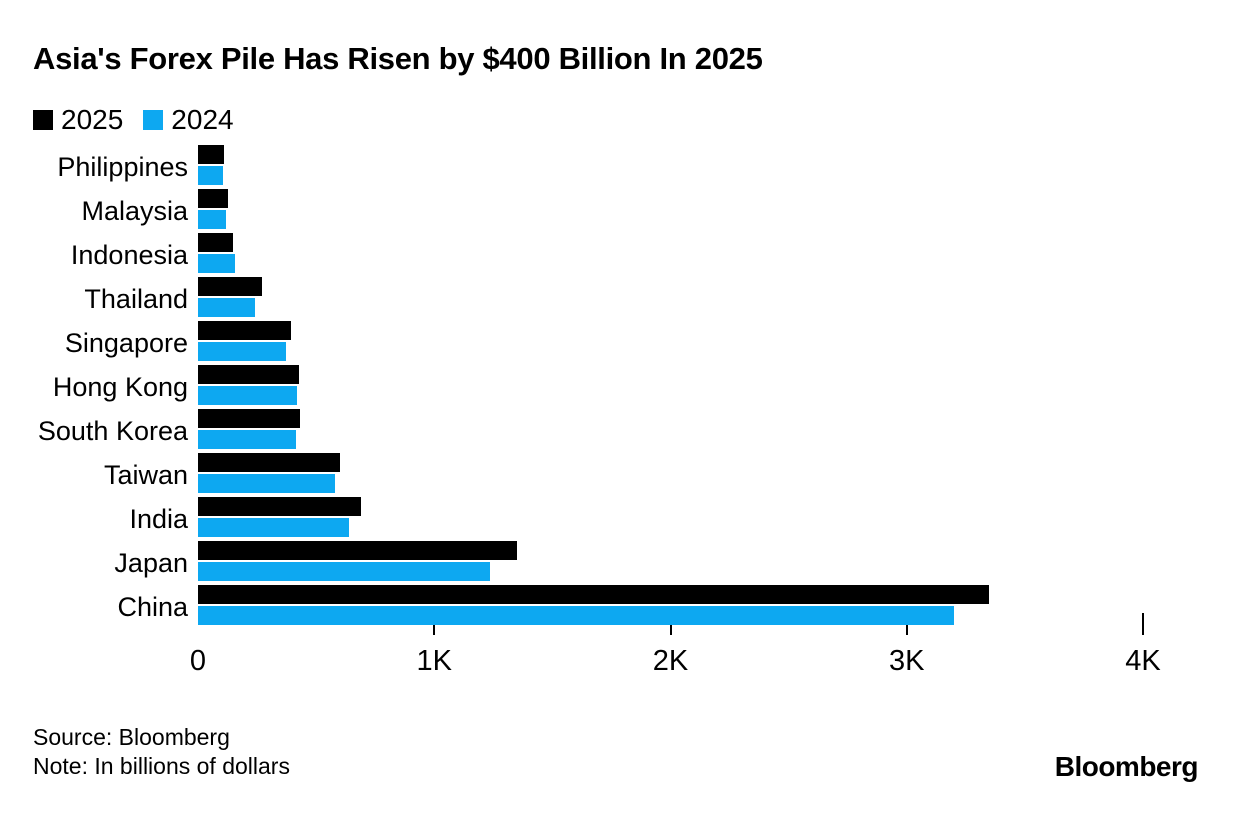 This screenshot has width=1236, height=840. What do you see at coordinates (242, 351) in the screenshot?
I see `bar-2024-singapore` at bounding box center [242, 351].